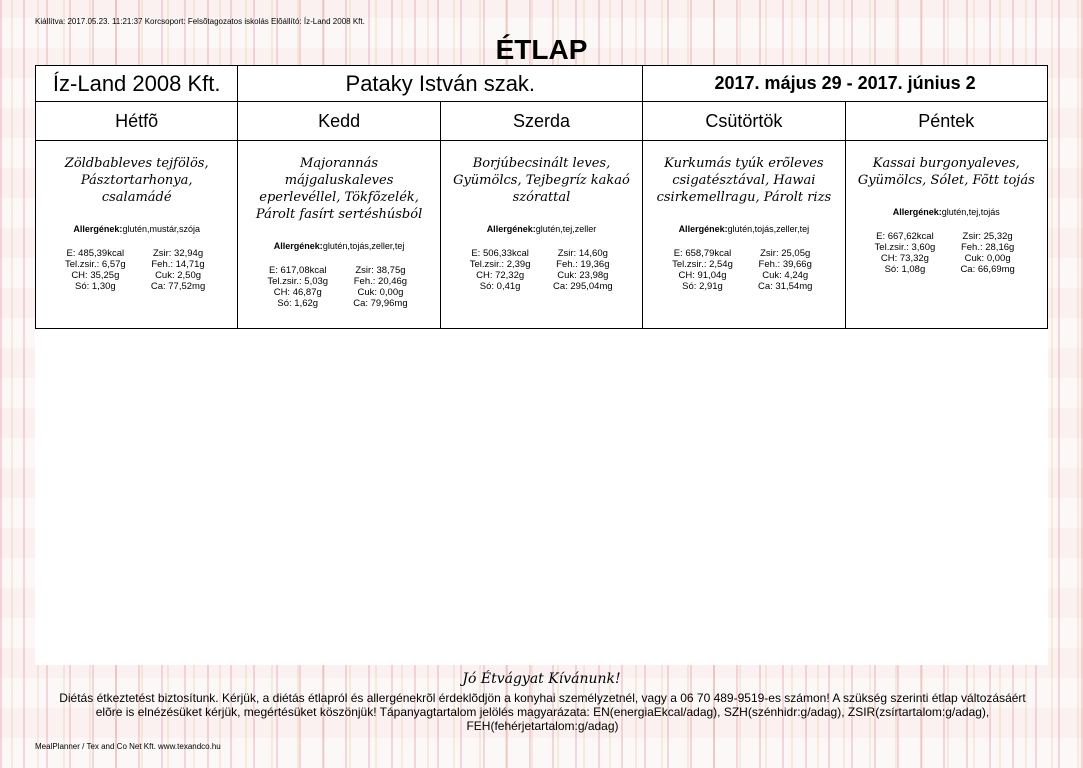 The height and width of the screenshot is (768, 1083). What do you see at coordinates (904, 258) in the screenshot?
I see `carbohydrate: CH: 73,32g` at bounding box center [904, 258].